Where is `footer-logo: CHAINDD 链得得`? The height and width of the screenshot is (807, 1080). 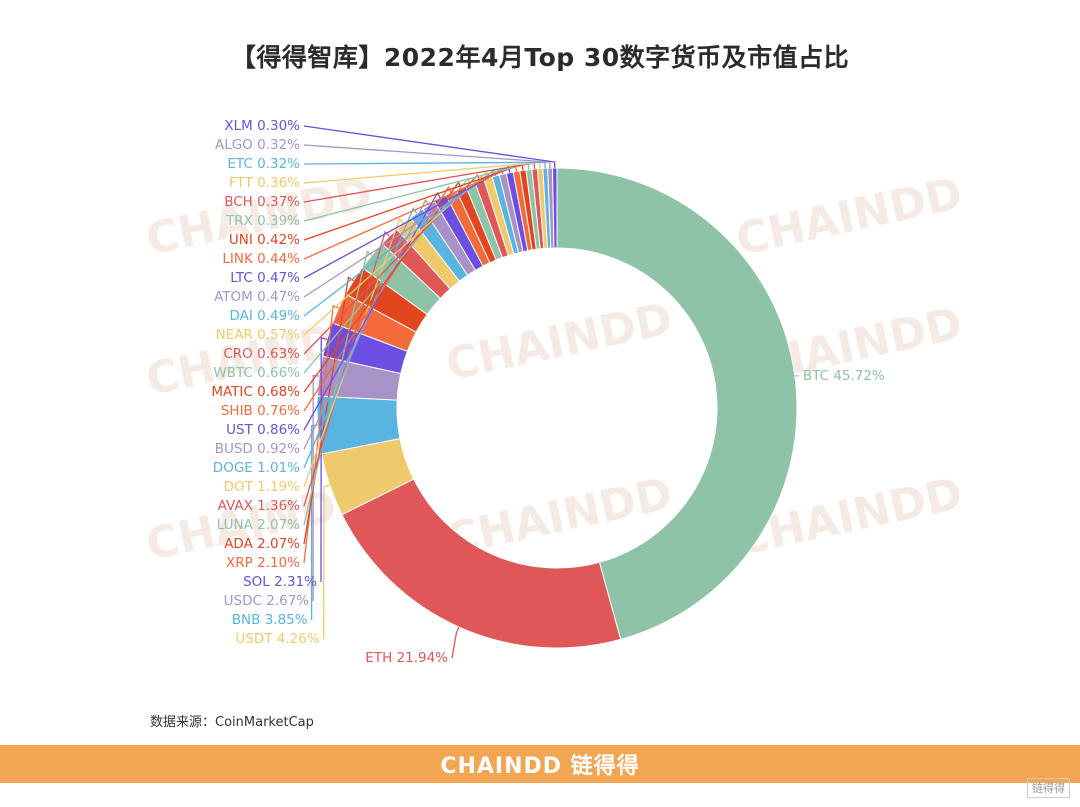
footer-logo: CHAINDD 链得得 is located at coordinates (540, 766).